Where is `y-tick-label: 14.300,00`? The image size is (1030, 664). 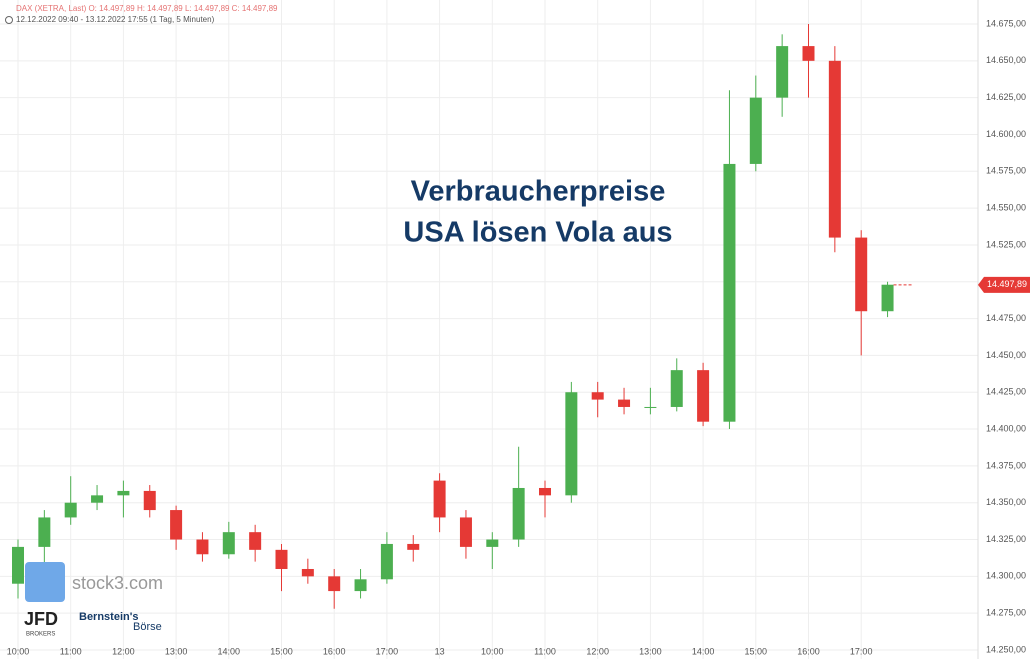 y-tick-label: 14.300,00 is located at coordinates (1006, 576).